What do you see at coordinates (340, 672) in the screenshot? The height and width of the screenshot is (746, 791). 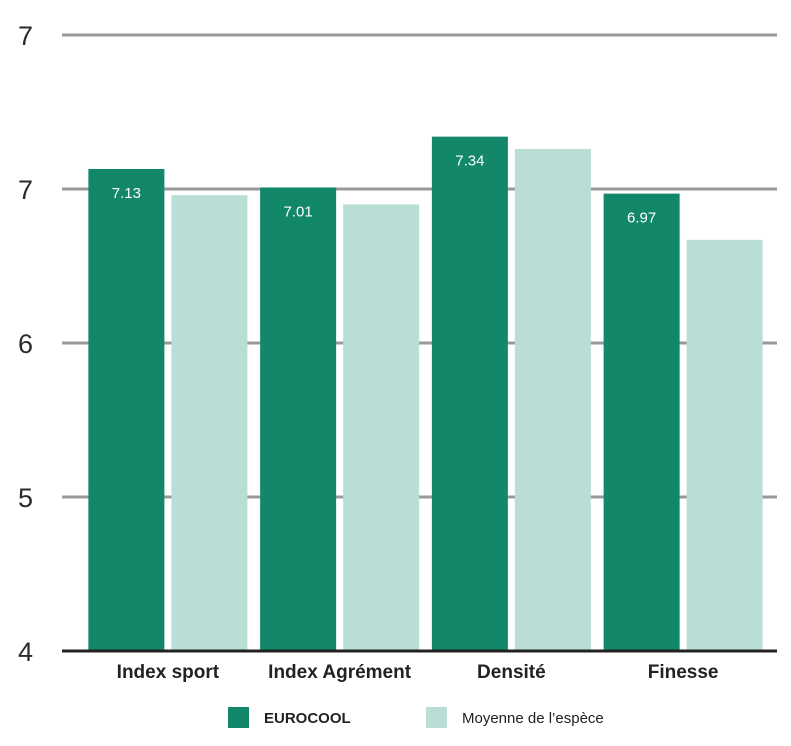 I see `category-label: Index Agrément` at bounding box center [340, 672].